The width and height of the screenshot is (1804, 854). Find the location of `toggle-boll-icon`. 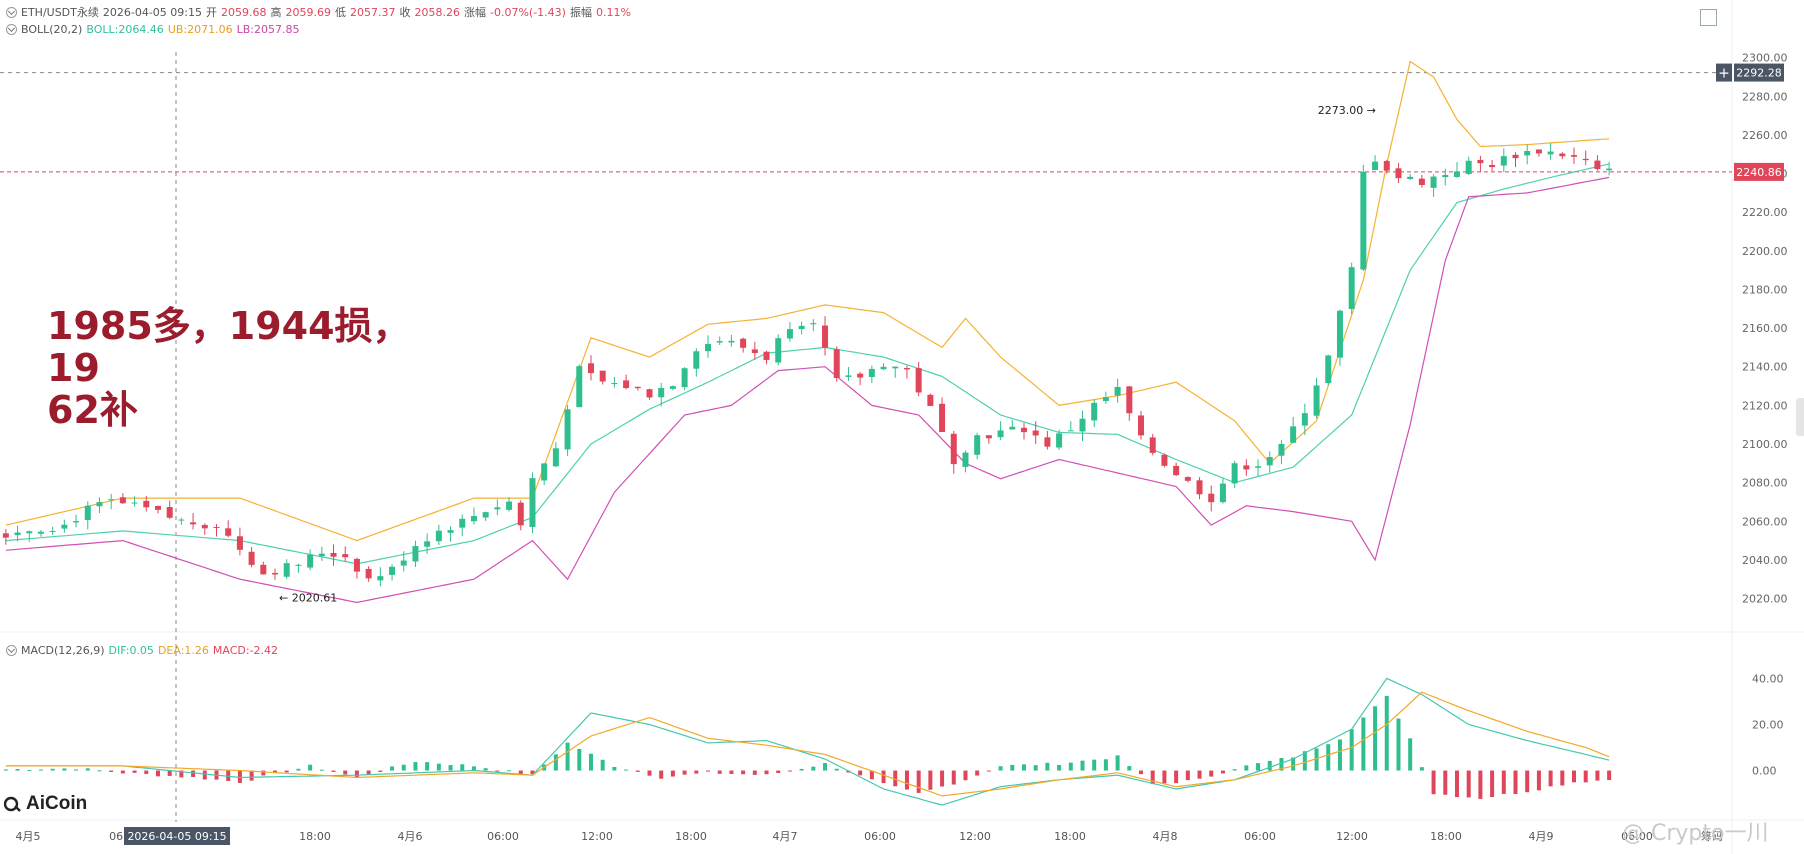

toggle-boll-icon is located at coordinates (11, 29).